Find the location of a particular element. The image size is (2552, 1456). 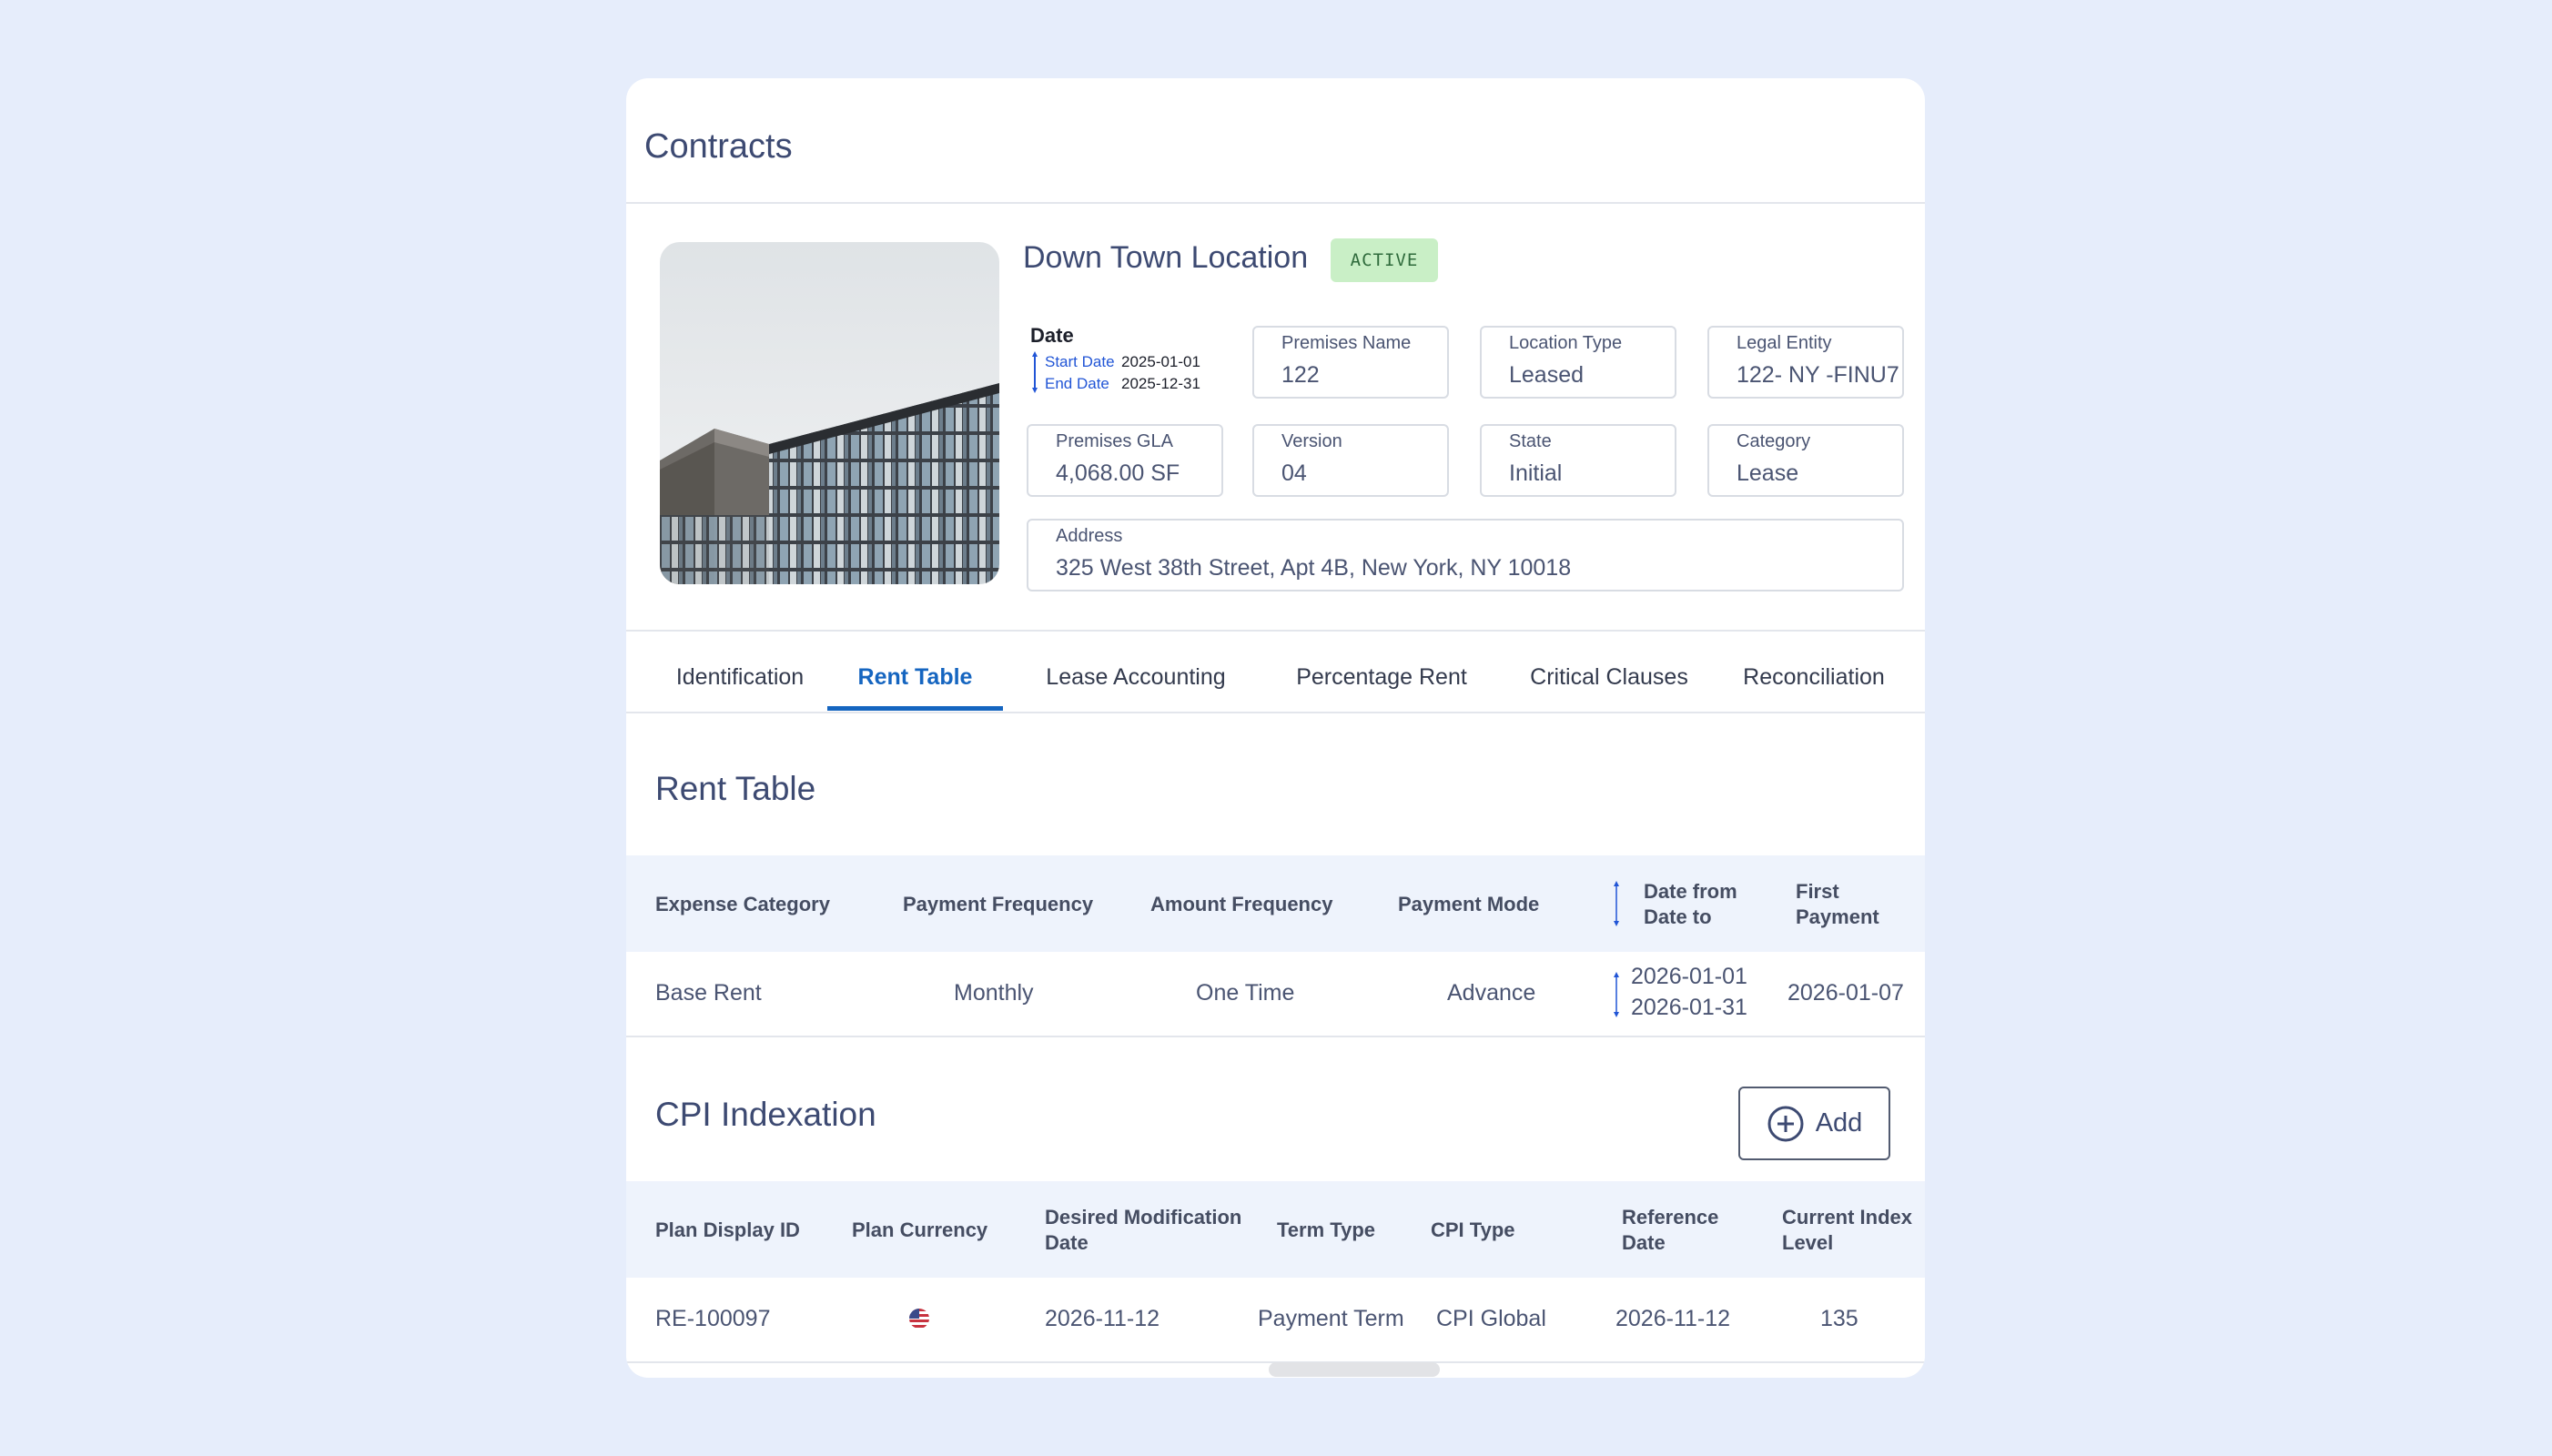

cell-date-from: 2026-01-01 is located at coordinates (1689, 976).